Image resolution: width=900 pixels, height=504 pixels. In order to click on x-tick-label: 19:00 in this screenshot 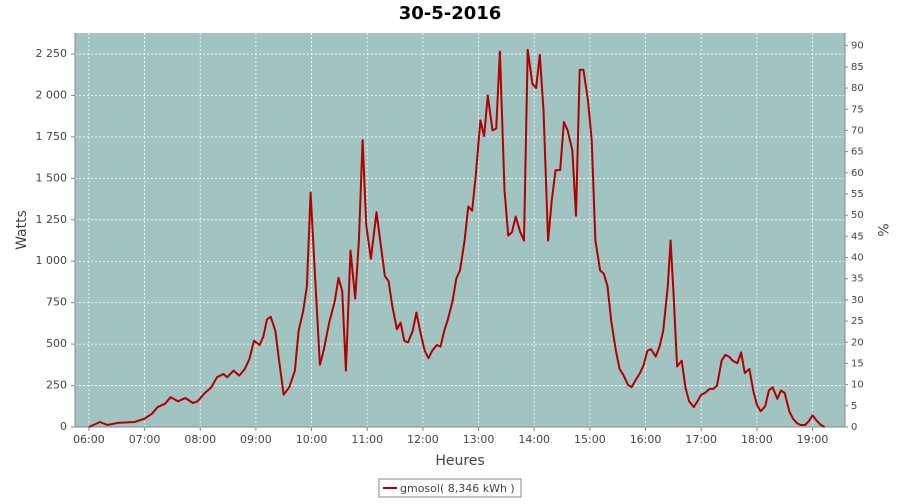, I will do `click(813, 439)`.